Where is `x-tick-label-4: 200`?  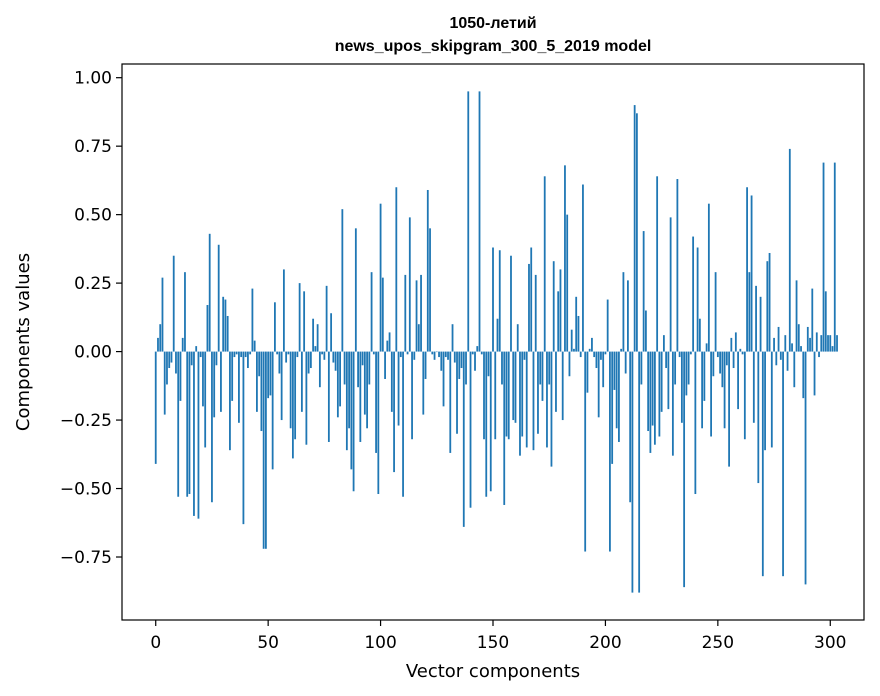 x-tick-label-4: 200 is located at coordinates (605, 643).